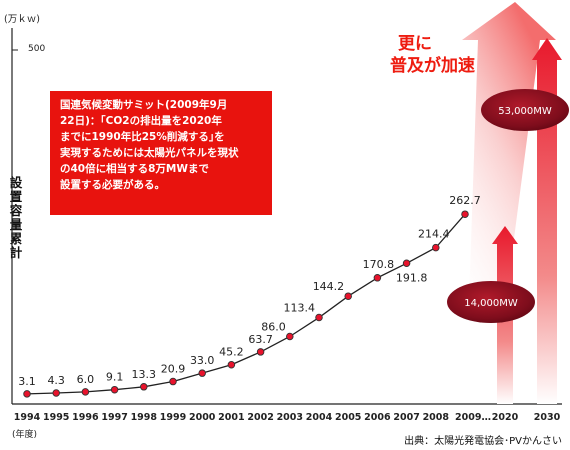 The width and height of the screenshot is (570, 450). I want to click on projection-ellipses: 14,000MW 53,000MW, so click(508, 206).